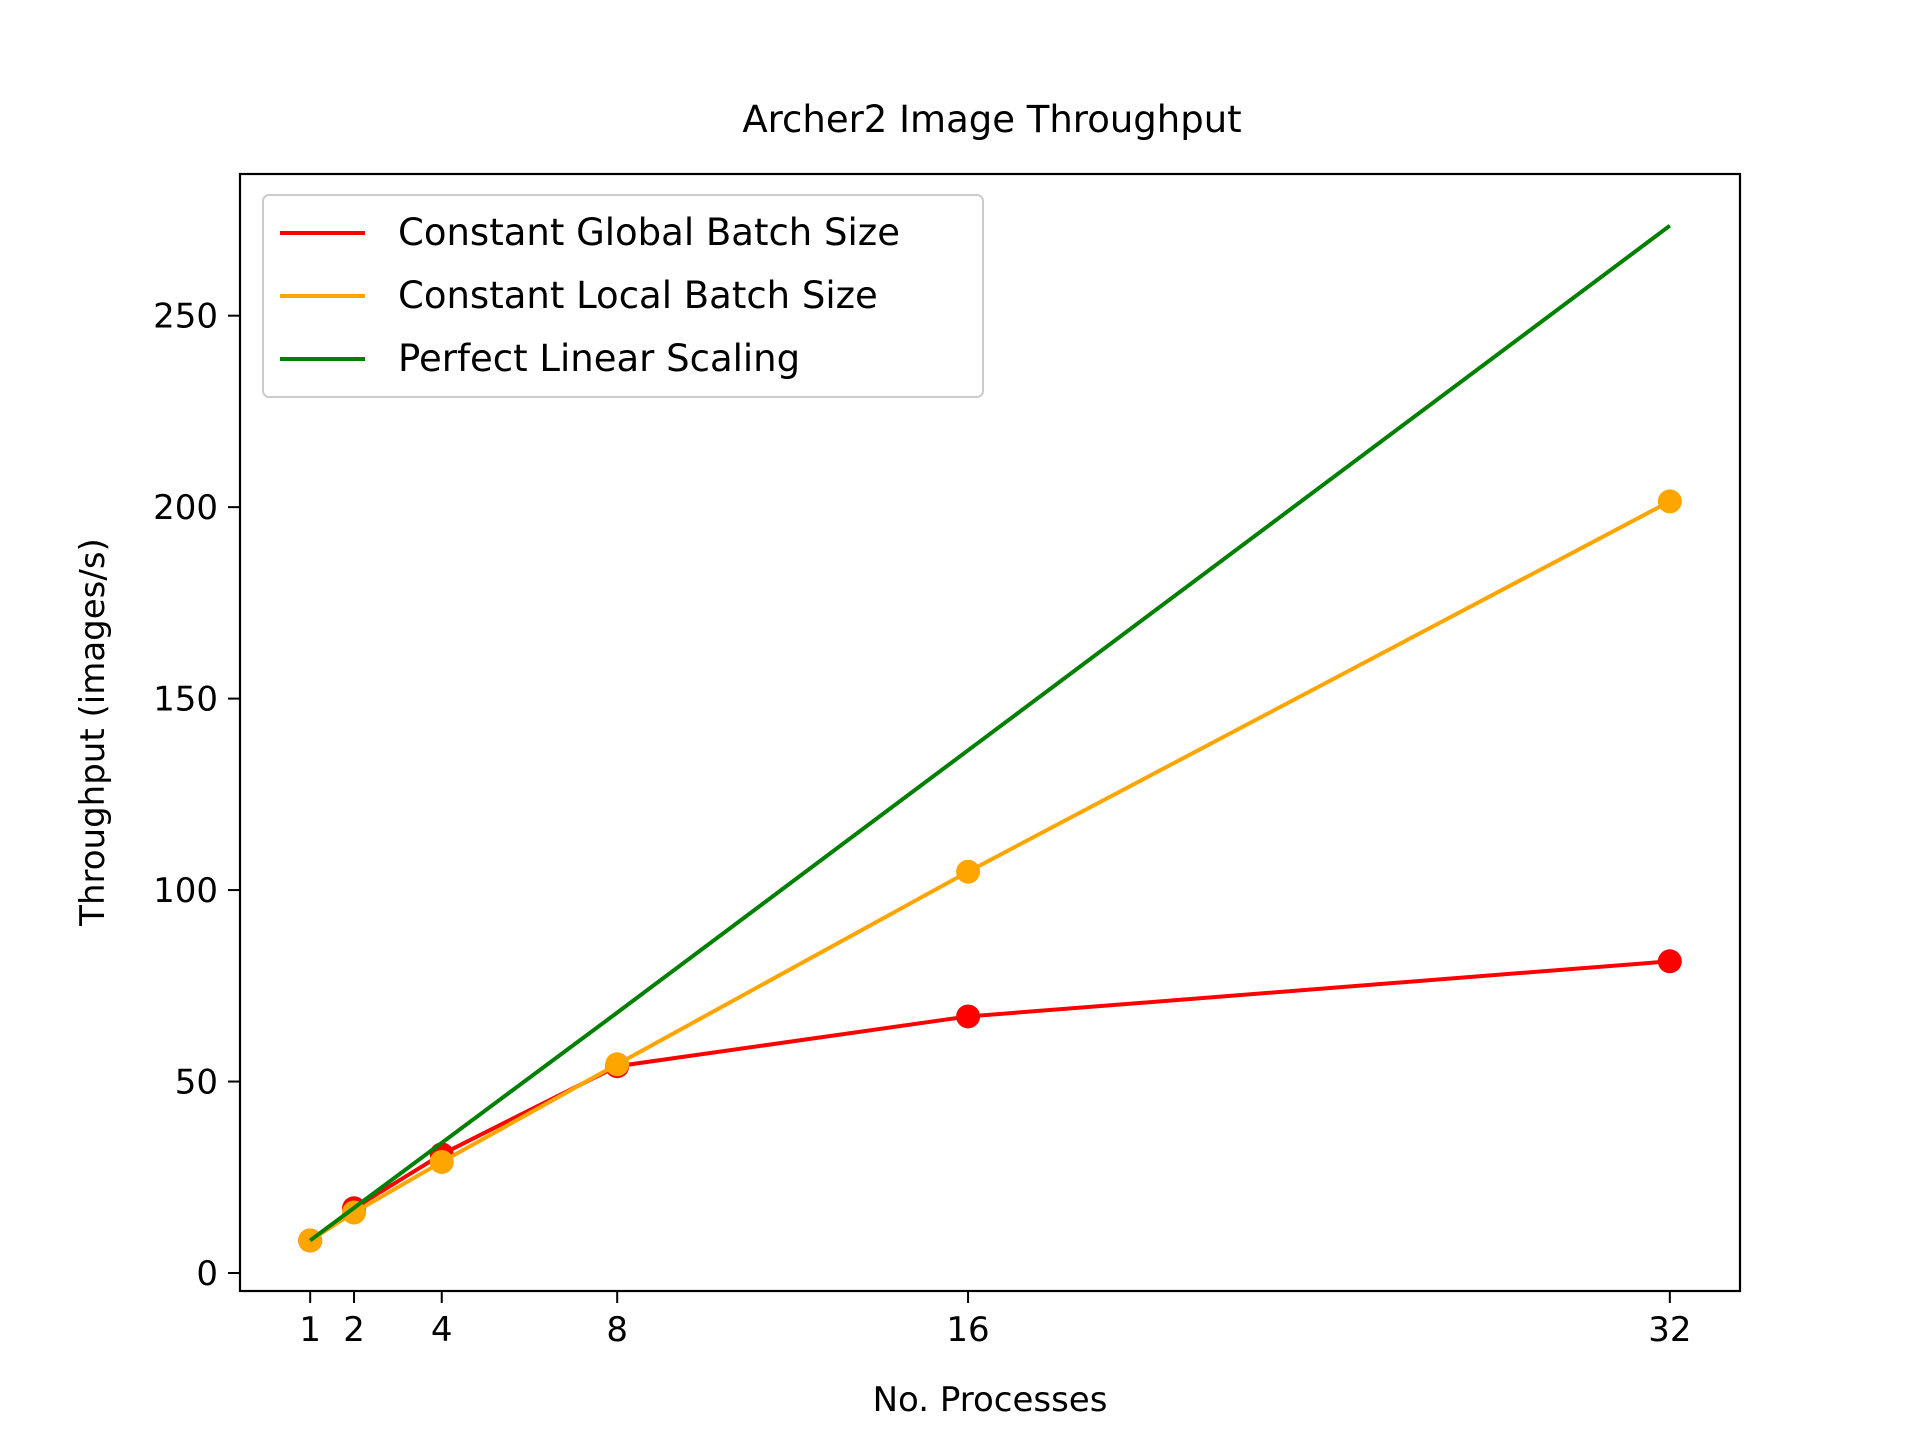 The width and height of the screenshot is (1920, 1440). What do you see at coordinates (442, 1330) in the screenshot?
I see `x-tick-label: 4` at bounding box center [442, 1330].